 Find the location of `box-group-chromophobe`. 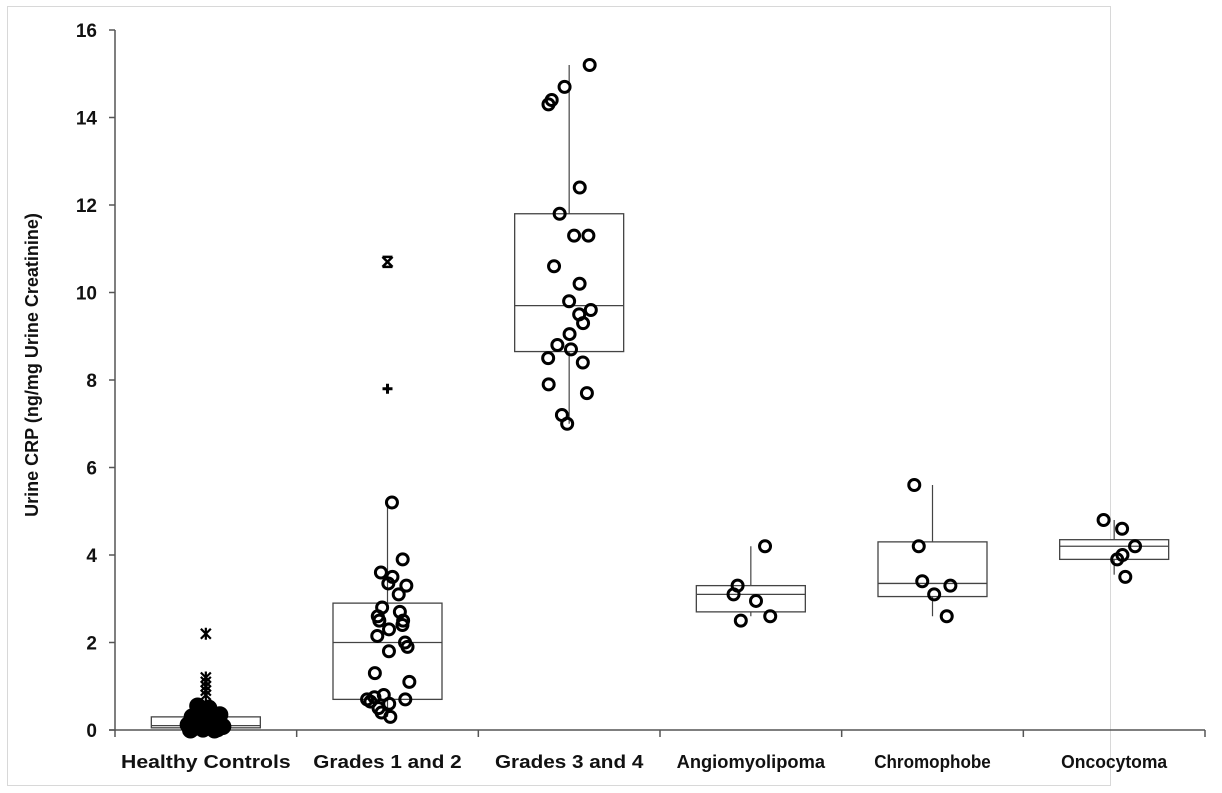

box-group-chromophobe is located at coordinates (932, 551).